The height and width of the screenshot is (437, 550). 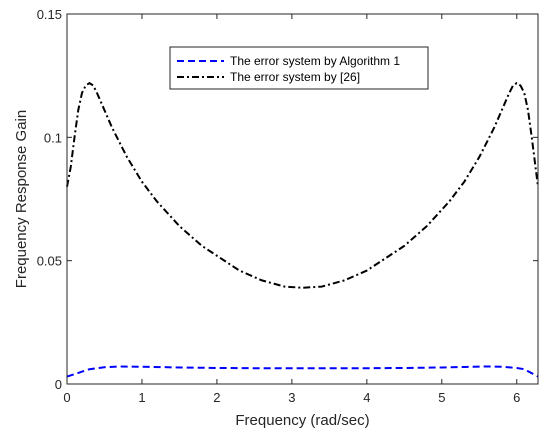 I want to click on y-tick-label: 0.15, so click(x=49, y=14).